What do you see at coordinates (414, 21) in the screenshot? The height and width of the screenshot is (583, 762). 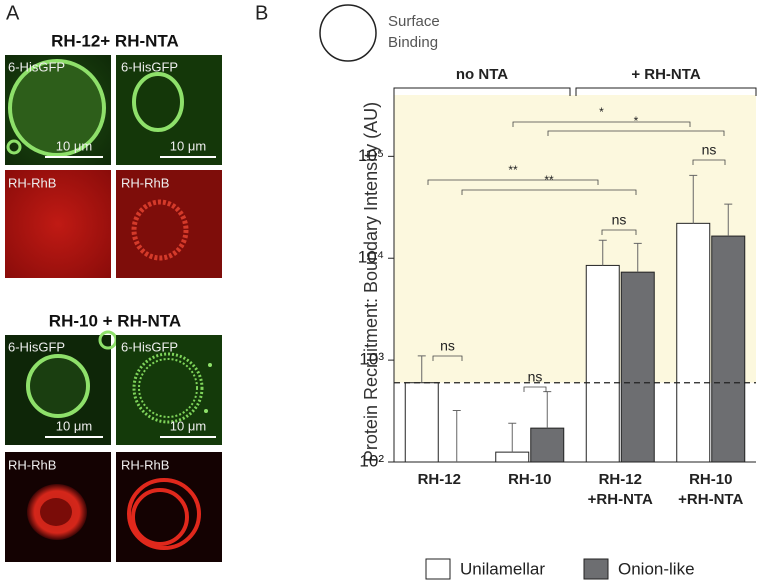 I see `note: Surface` at bounding box center [414, 21].